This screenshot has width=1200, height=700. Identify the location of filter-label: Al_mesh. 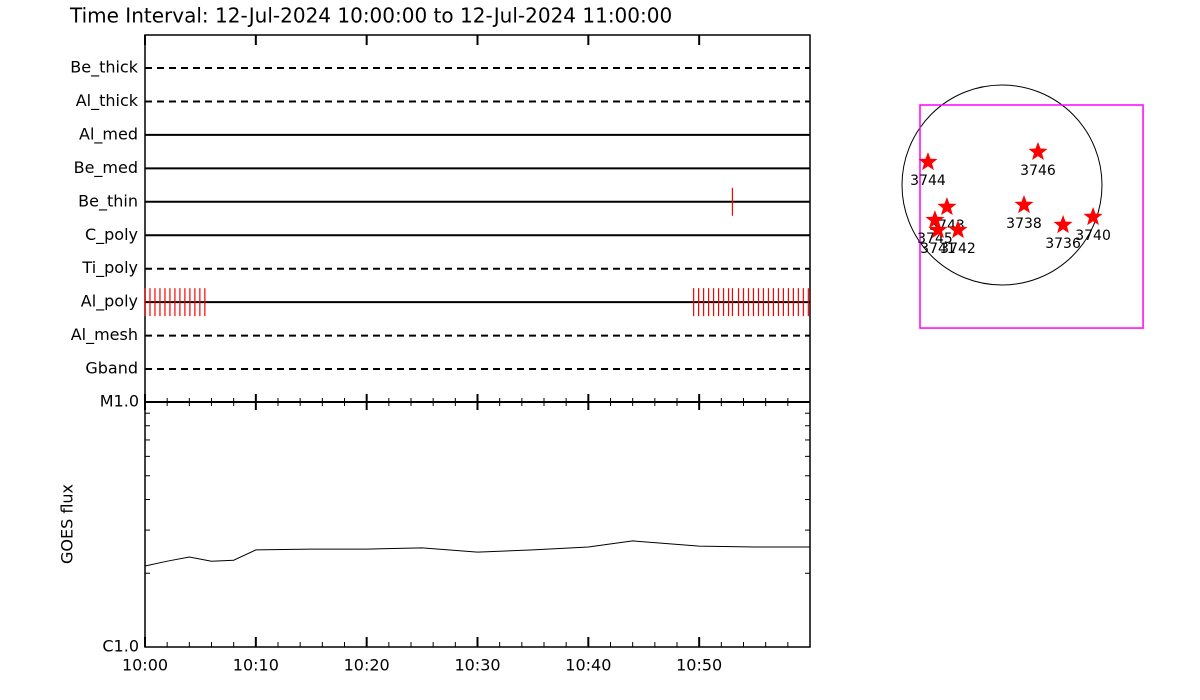
(104, 335).